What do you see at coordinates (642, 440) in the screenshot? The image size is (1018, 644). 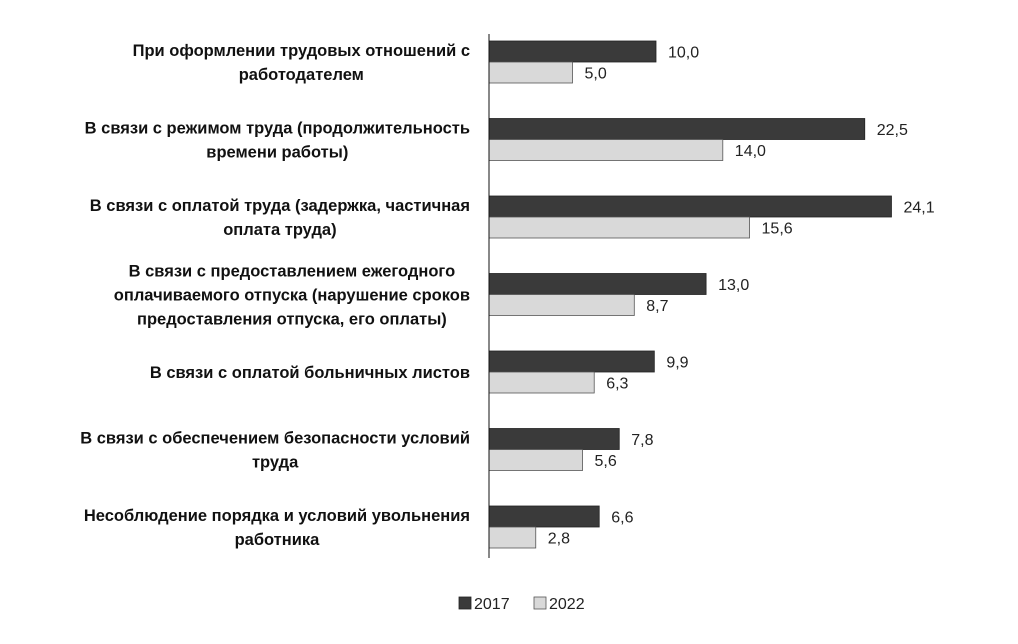 I see `value-label-2017-5: 7,8` at bounding box center [642, 440].